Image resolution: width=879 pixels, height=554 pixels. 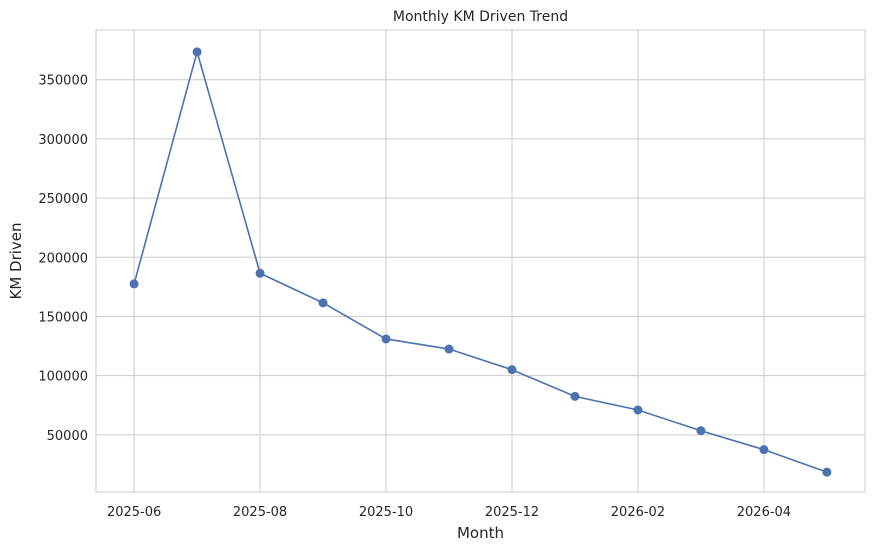 What do you see at coordinates (63, 317) in the screenshot?
I see `y-tick-label: 150000` at bounding box center [63, 317].